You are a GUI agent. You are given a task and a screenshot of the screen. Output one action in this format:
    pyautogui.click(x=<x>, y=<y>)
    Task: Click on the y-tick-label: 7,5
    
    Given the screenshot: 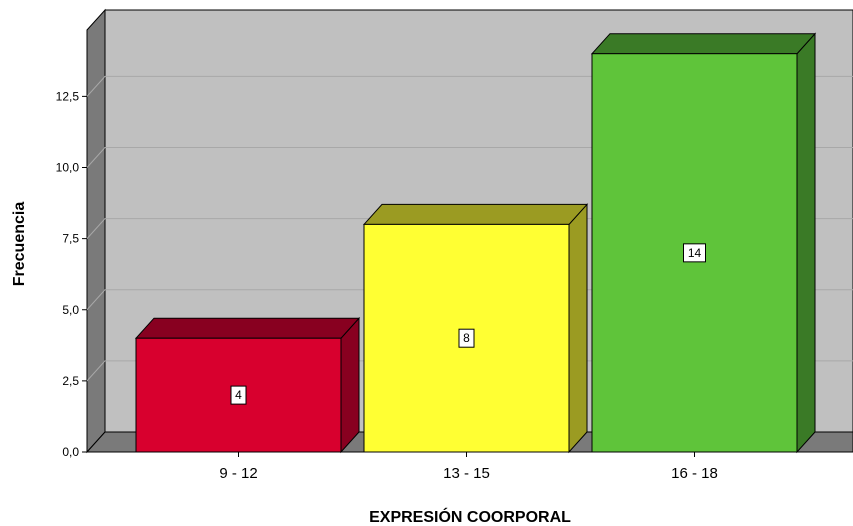 What is the action you would take?
    pyautogui.click(x=70, y=239)
    